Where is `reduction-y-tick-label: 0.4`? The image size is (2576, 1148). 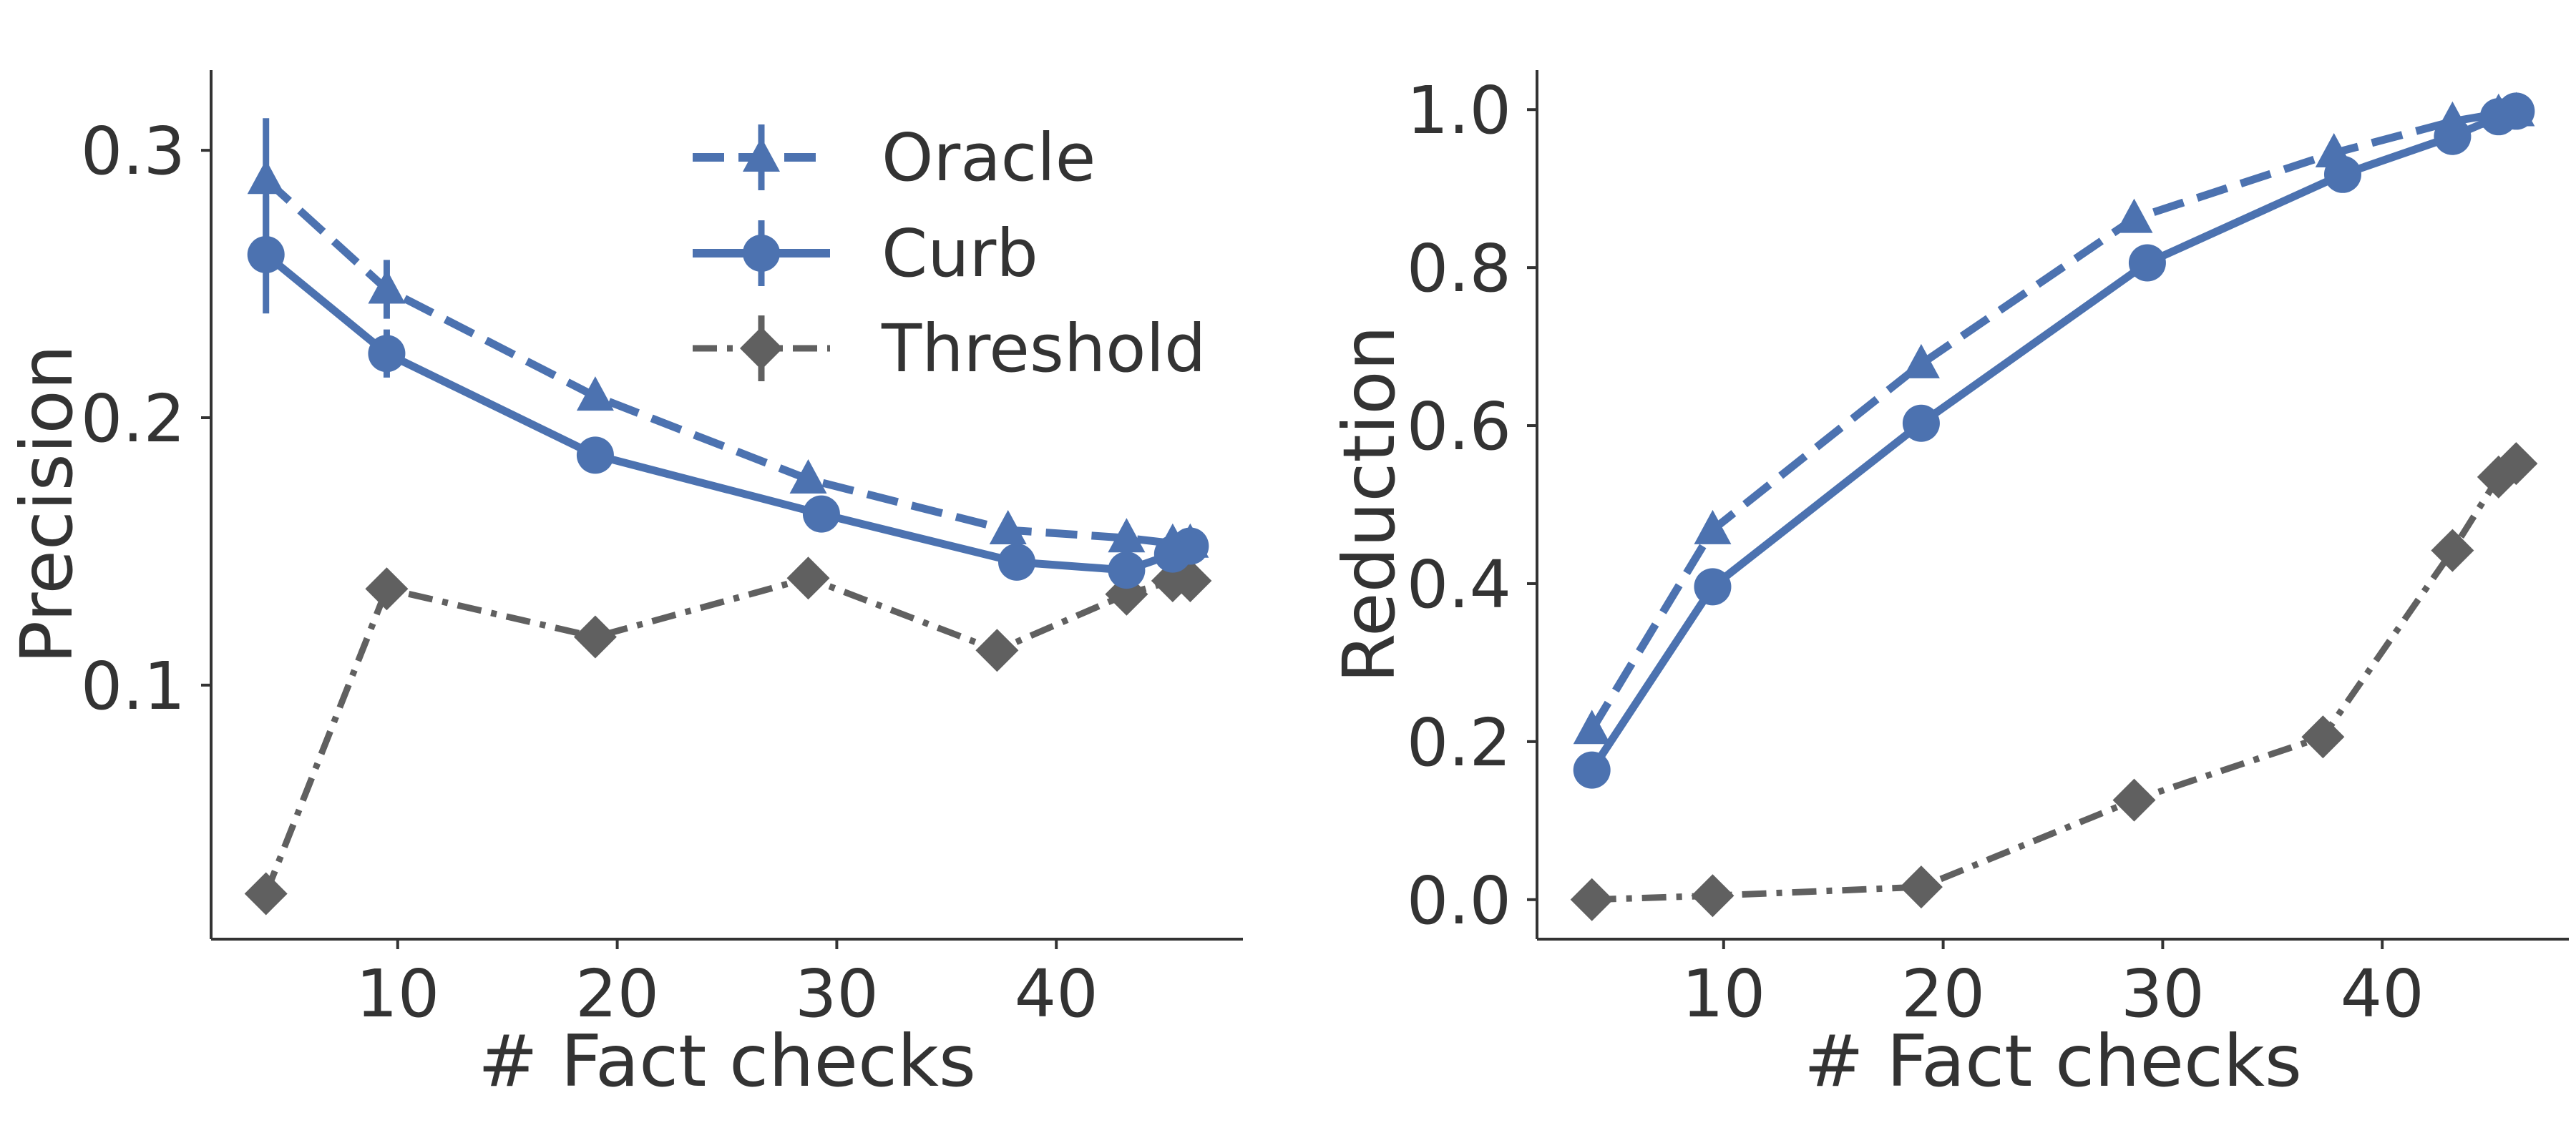 reduction-y-tick-label: 0.4 is located at coordinates (1459, 584).